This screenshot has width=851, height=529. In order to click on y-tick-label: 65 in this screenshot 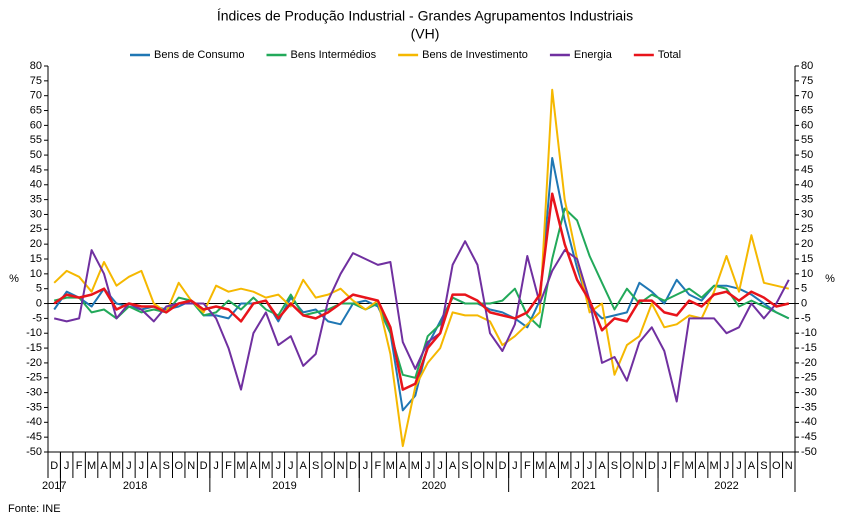, I will do `click(36, 110)`.